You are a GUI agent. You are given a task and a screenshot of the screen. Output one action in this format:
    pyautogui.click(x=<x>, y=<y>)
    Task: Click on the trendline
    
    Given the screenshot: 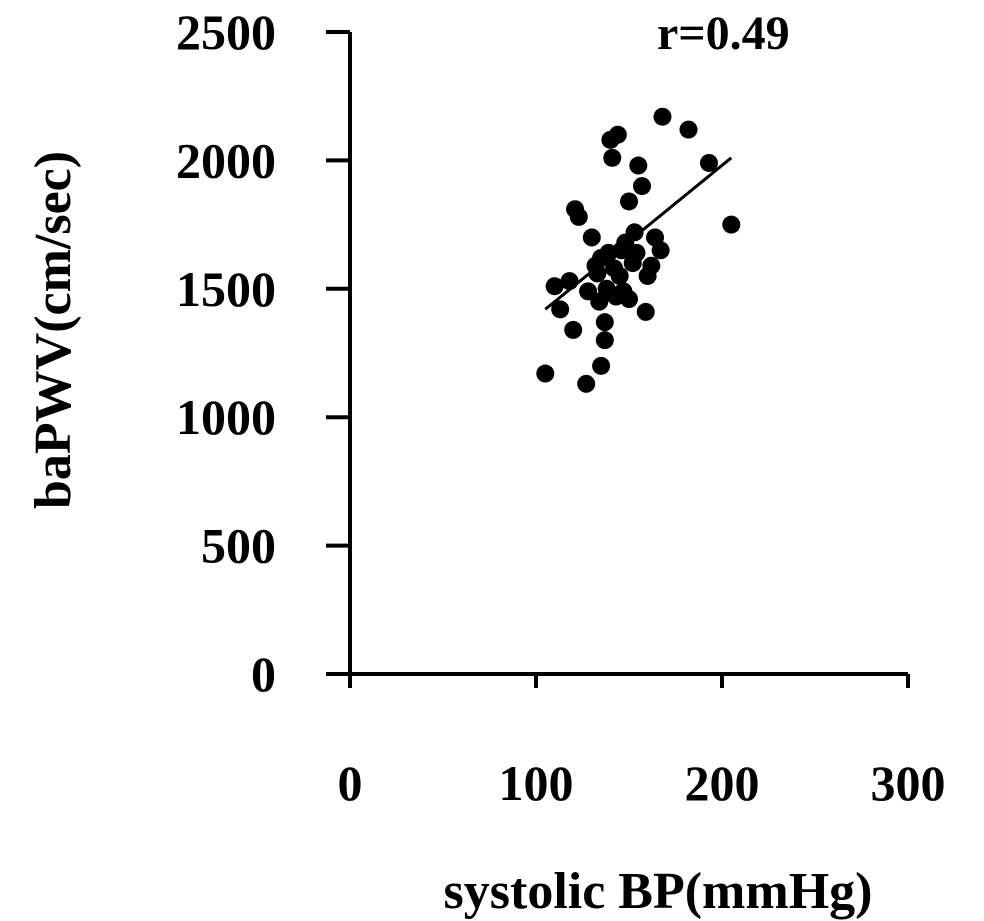 What is the action you would take?
    pyautogui.click(x=638, y=233)
    